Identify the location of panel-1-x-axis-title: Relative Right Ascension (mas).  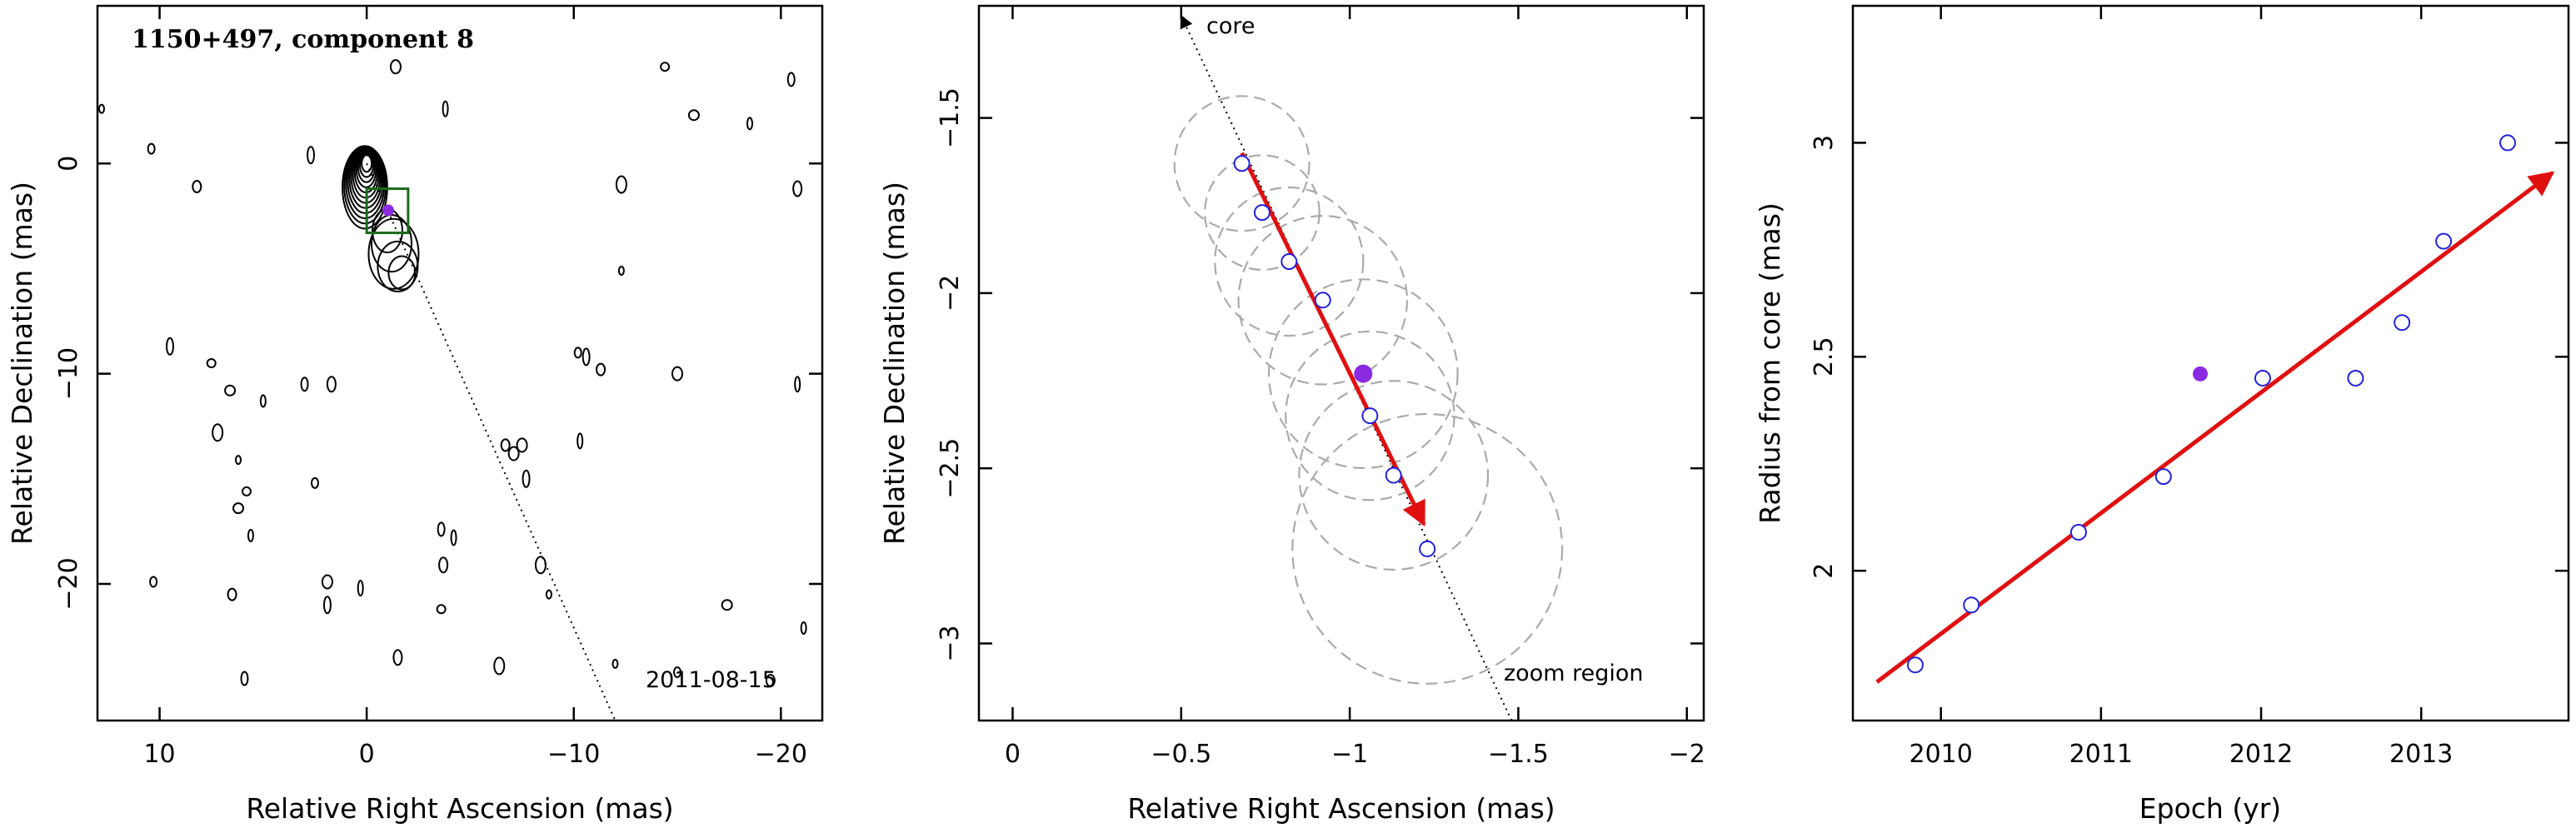
(459, 808).